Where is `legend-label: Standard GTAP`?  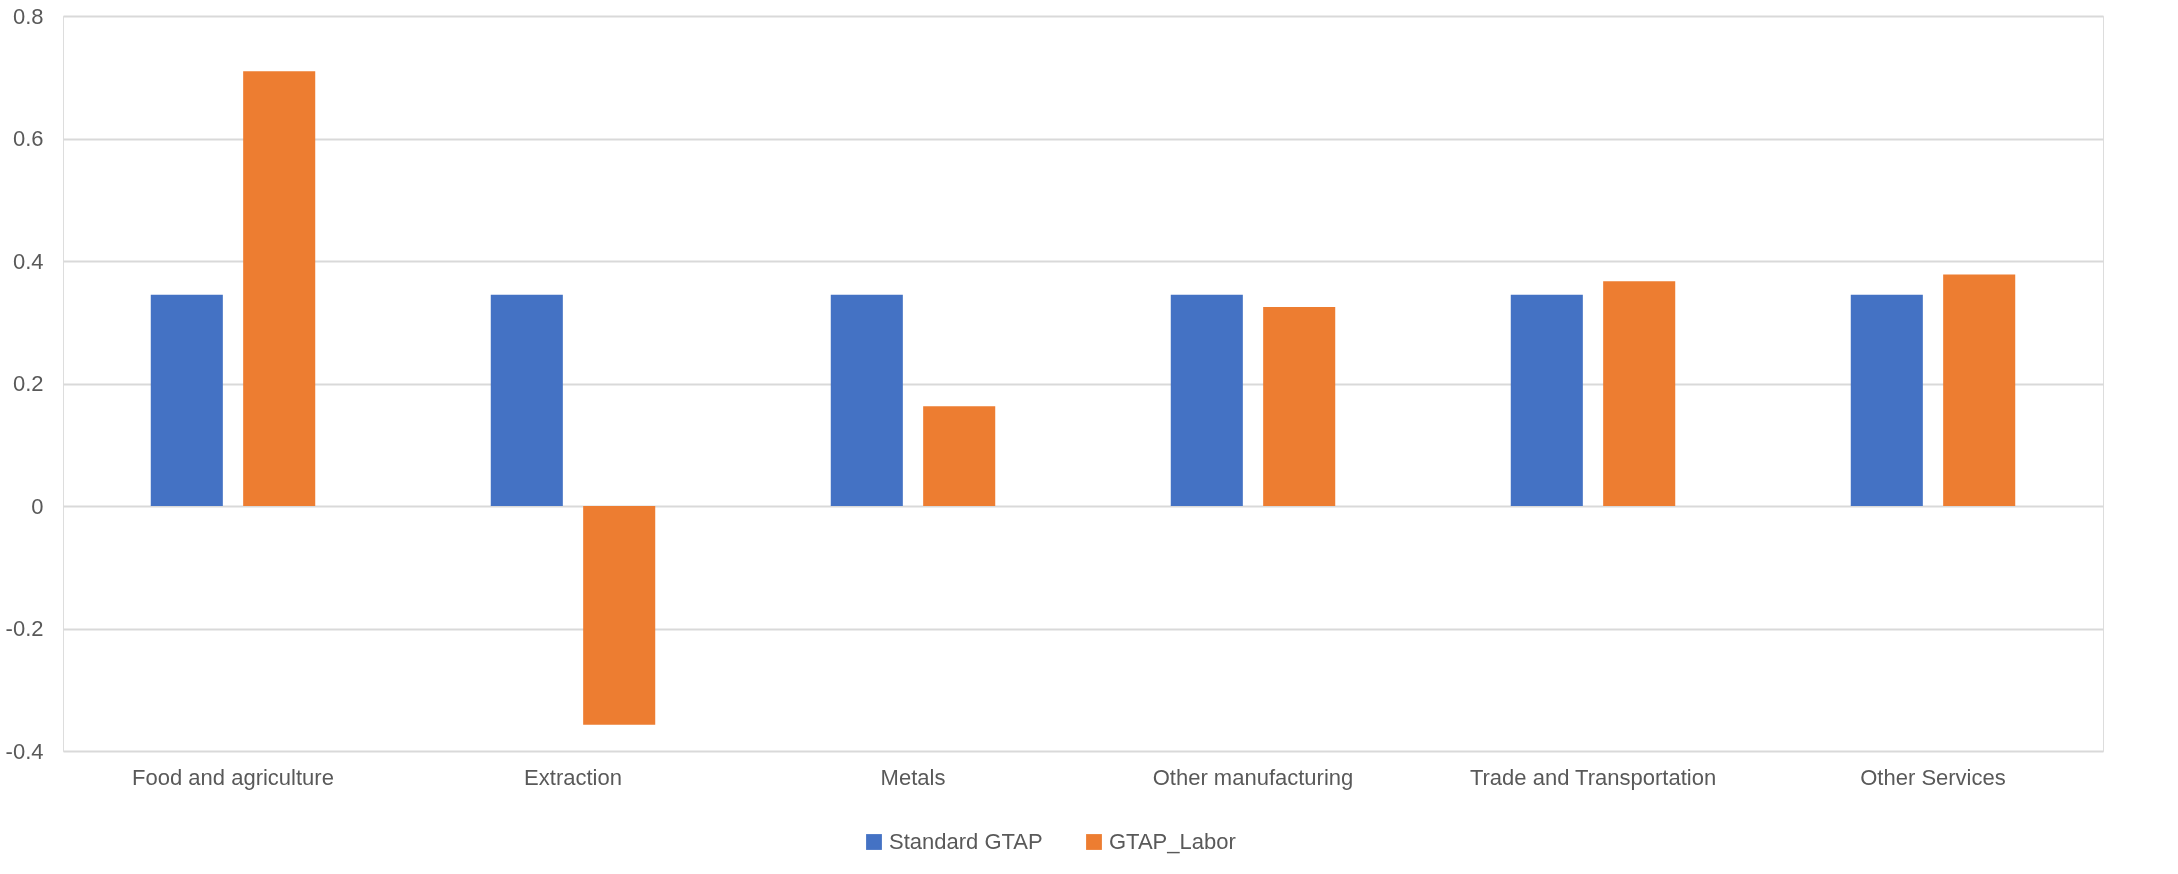 legend-label: Standard GTAP is located at coordinates (966, 841).